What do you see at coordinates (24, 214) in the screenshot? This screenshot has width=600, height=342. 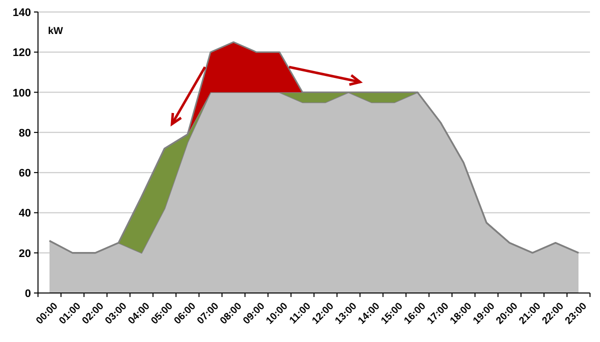 I see `y-tick-label: 40` at bounding box center [24, 214].